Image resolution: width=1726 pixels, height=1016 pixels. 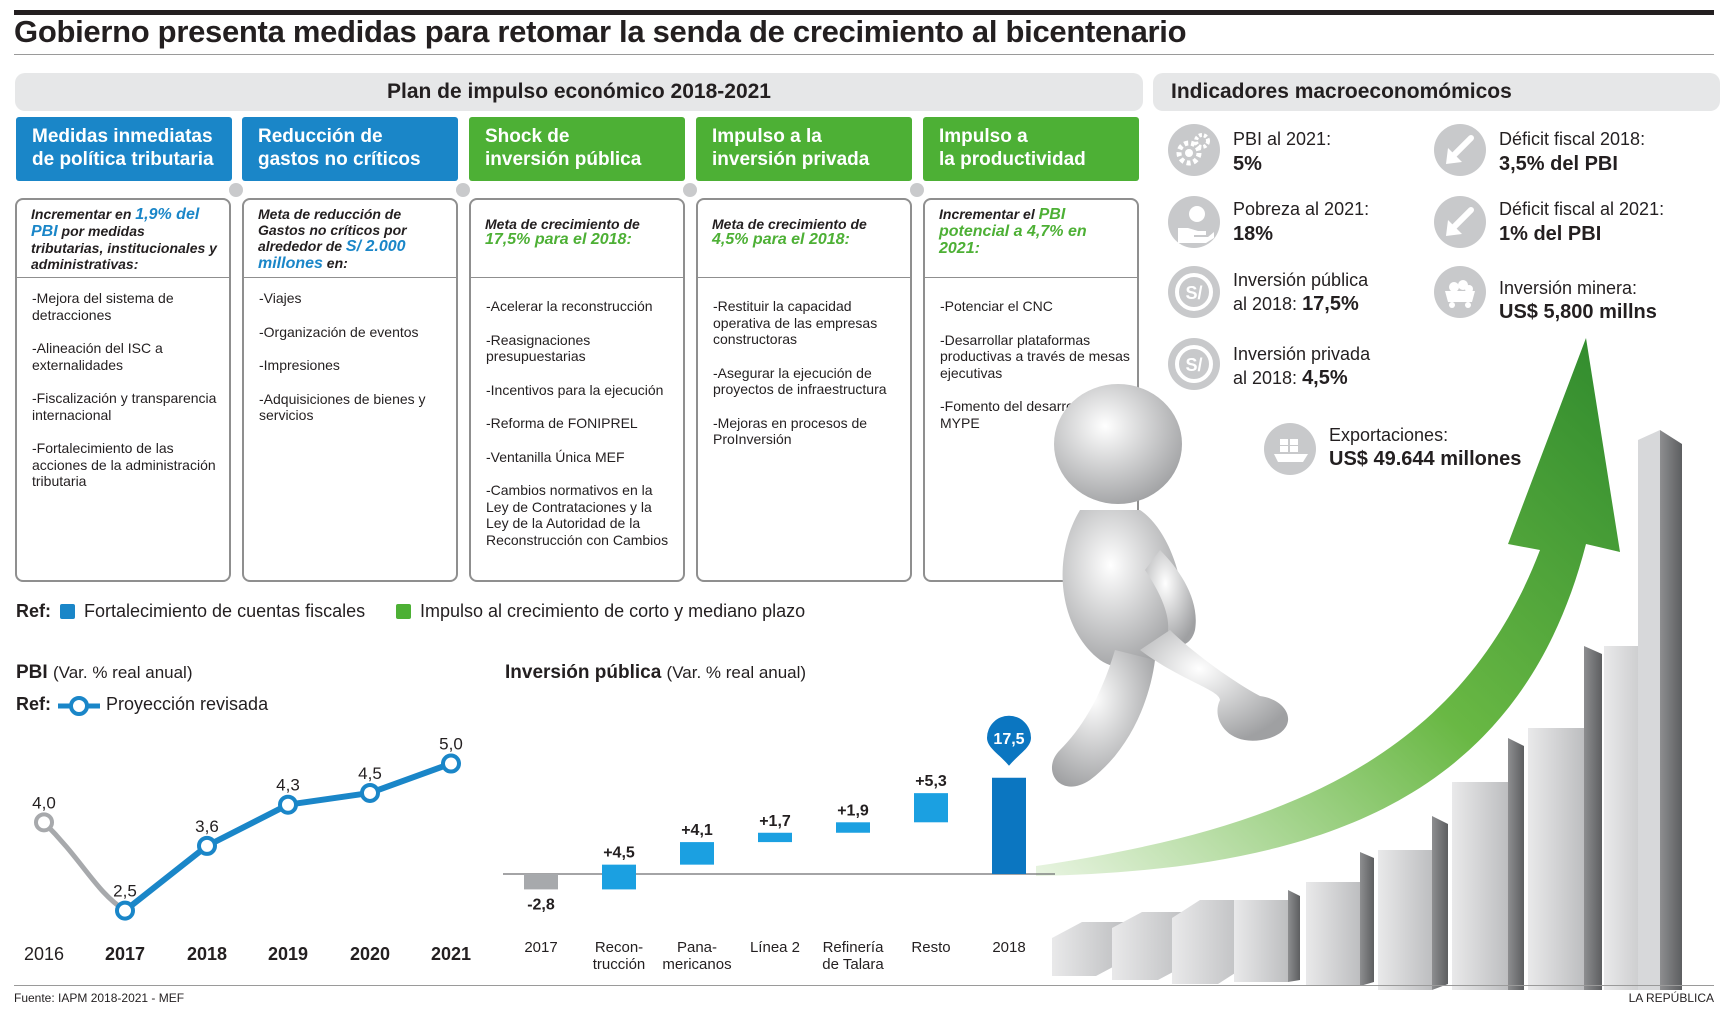 I want to click on data-label: 4,5, so click(x=370, y=773).